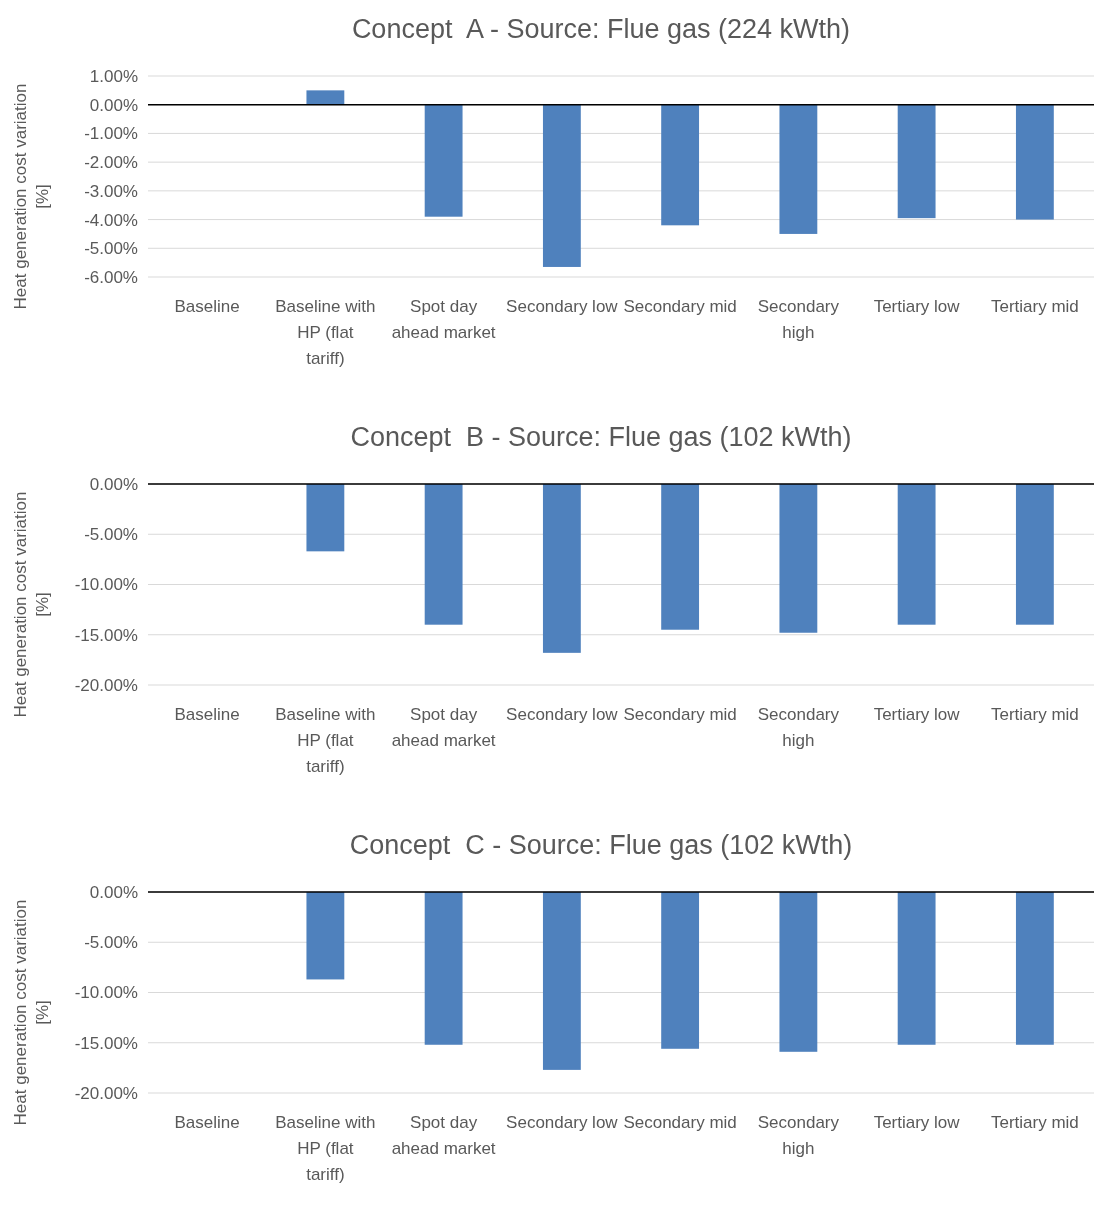 This screenshot has width=1102, height=1222. I want to click on y-tick-label: -6.00%, so click(111, 277).